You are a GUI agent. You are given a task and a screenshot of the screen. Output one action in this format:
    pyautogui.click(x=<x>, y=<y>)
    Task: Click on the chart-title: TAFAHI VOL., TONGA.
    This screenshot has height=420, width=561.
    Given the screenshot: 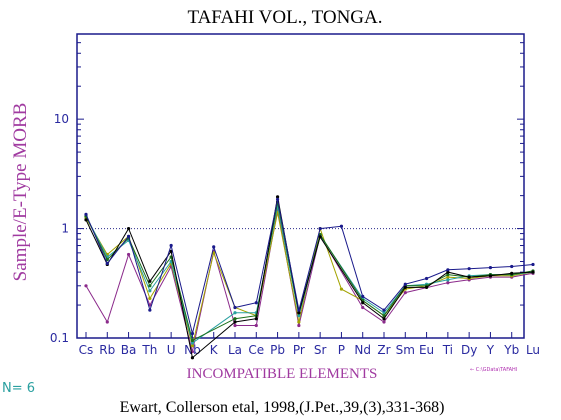 What is the action you would take?
    pyautogui.click(x=285, y=17)
    